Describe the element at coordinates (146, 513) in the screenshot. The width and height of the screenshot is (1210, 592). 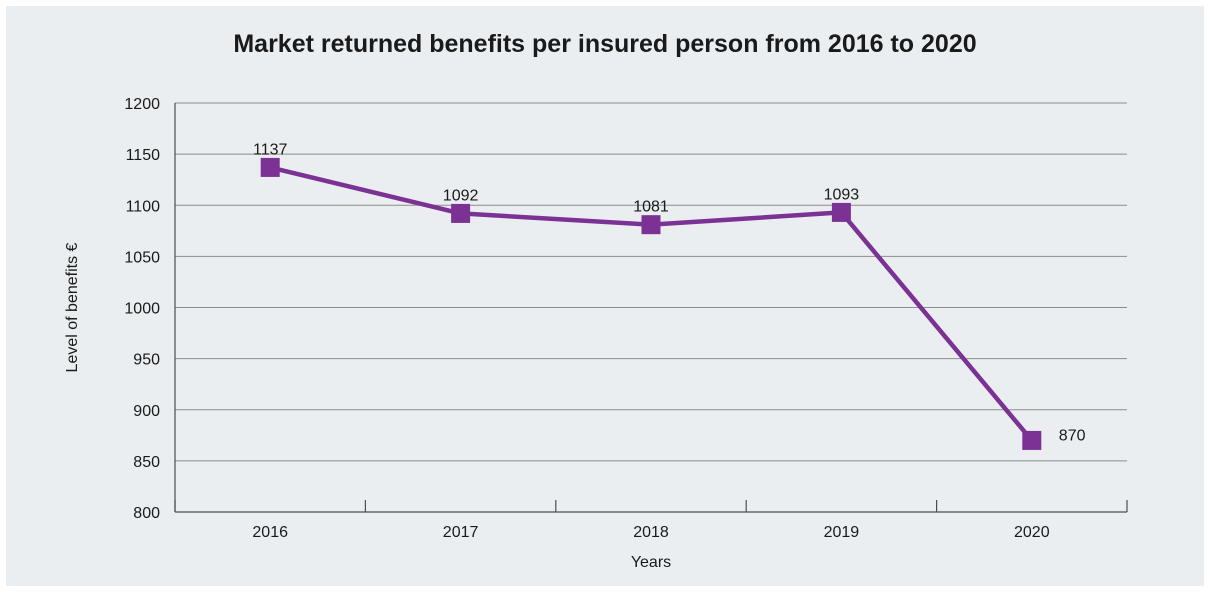
I see `y-tick-label-800: 800` at that location.